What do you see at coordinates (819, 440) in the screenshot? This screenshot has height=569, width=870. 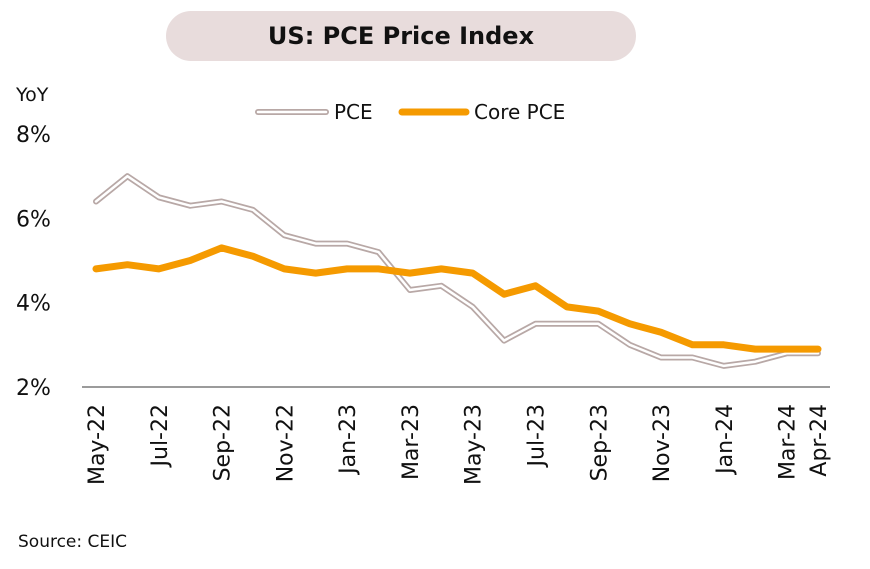 I see `x-tick-label: Apr-24` at bounding box center [819, 440].